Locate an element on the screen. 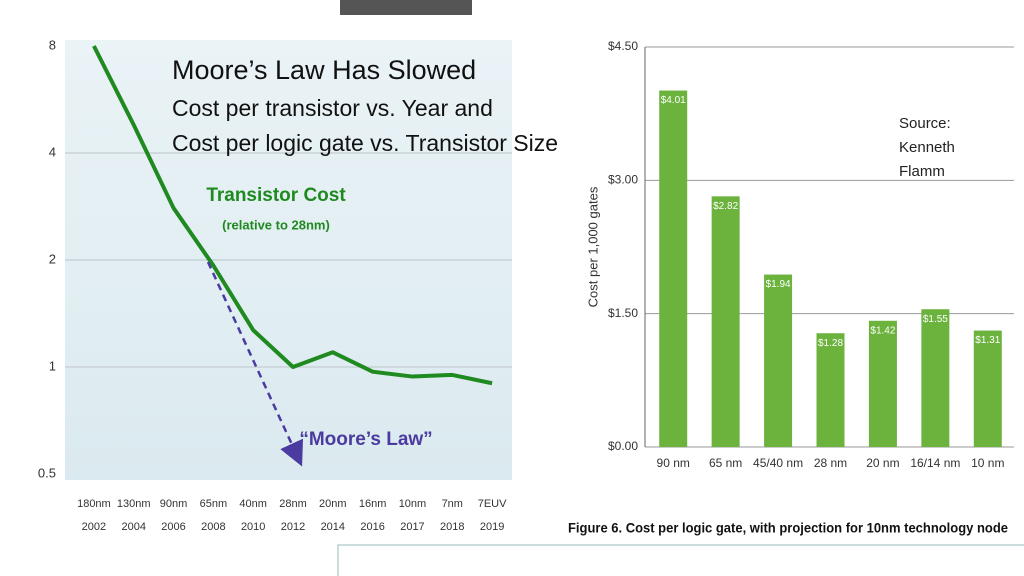 This screenshot has height=576, width=1024. annotation: “Moore’s Law” is located at coordinates (365, 439).